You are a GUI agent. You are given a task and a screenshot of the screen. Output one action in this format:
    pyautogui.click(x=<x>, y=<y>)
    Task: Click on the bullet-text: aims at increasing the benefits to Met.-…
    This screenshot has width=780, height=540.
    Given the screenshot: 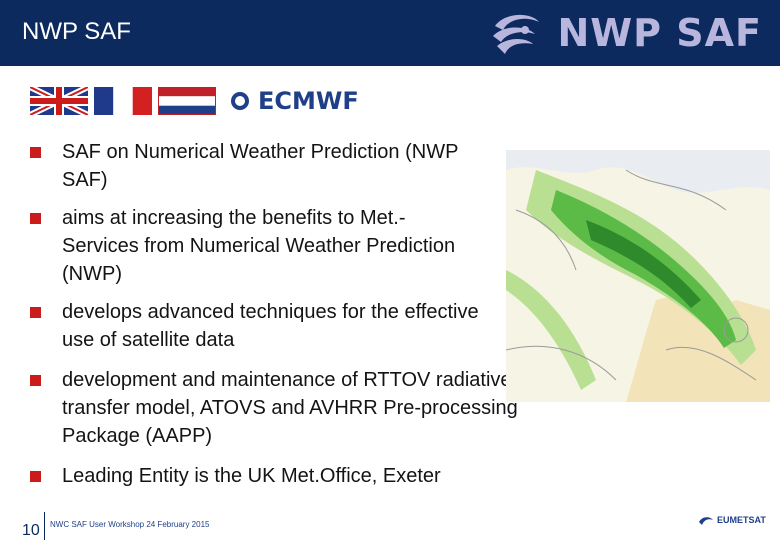 What is the action you would take?
    pyautogui.click(x=259, y=246)
    